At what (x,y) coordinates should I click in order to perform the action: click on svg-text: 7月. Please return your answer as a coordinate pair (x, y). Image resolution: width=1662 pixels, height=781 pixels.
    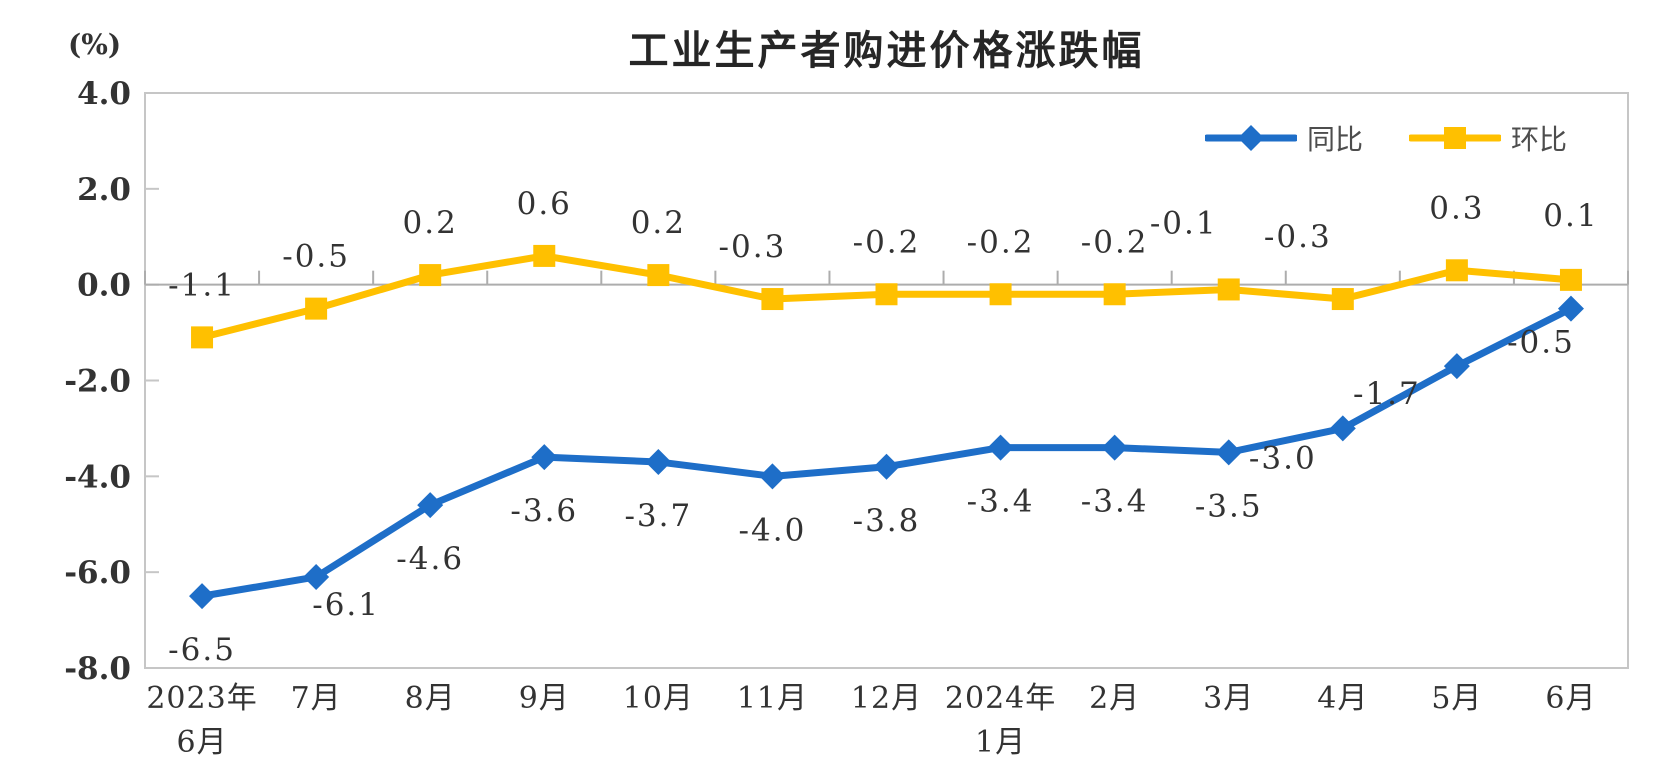
    Looking at the image, I should click on (316, 698).